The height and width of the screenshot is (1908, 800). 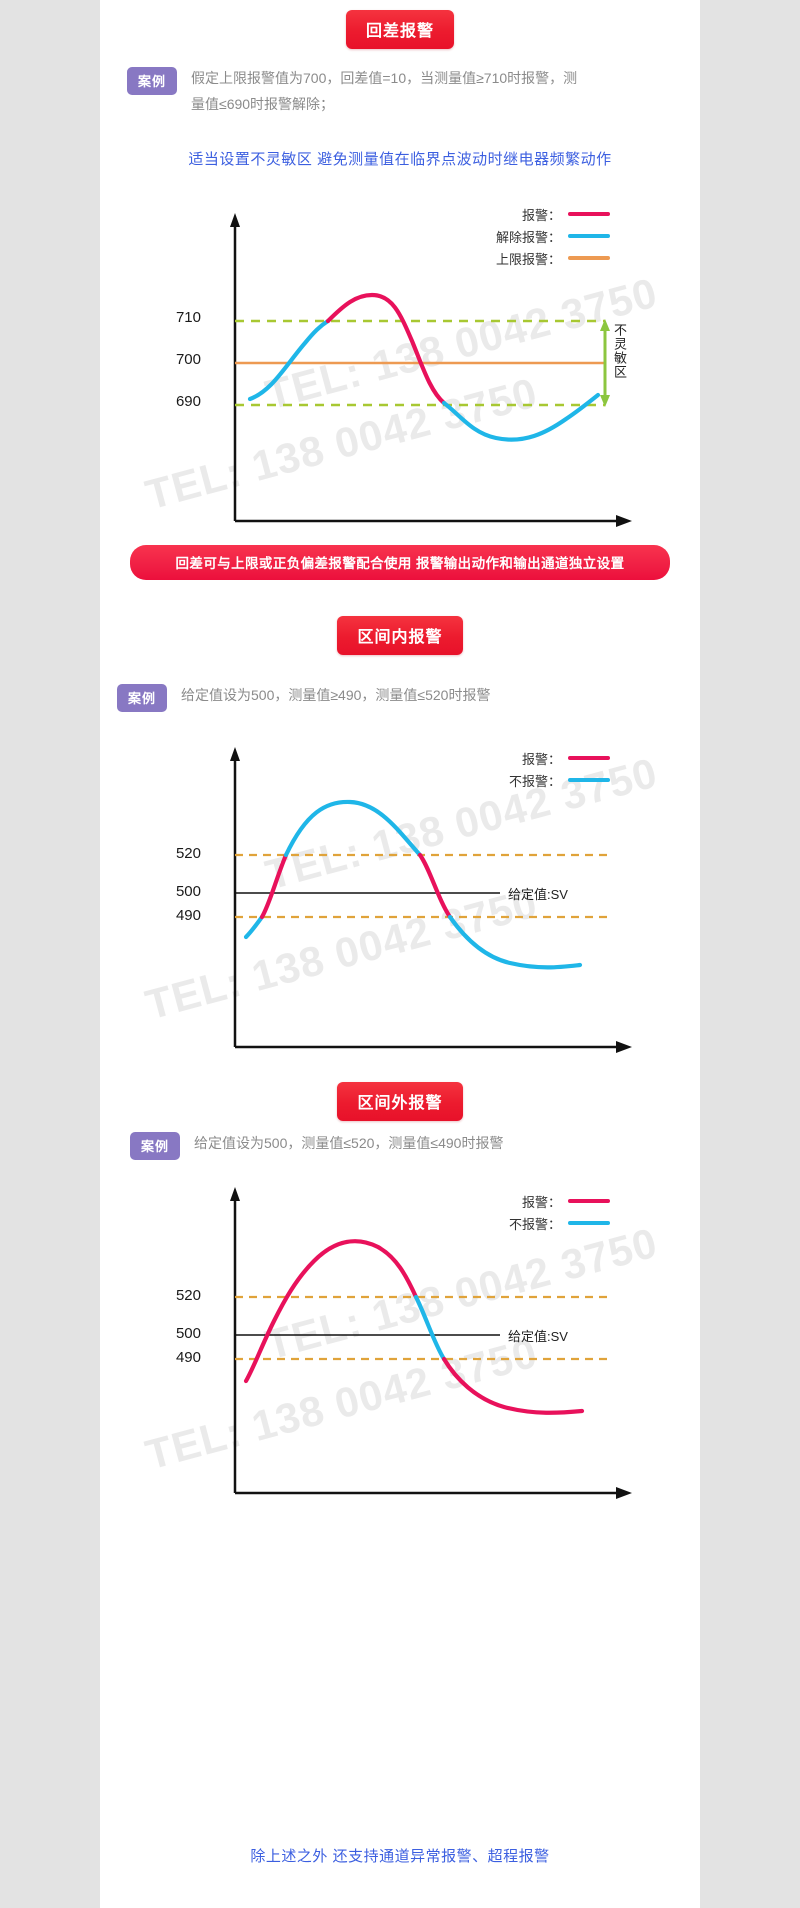 I want to click on sv-label-in-range: 给定值:SV, so click(x=538, y=894).